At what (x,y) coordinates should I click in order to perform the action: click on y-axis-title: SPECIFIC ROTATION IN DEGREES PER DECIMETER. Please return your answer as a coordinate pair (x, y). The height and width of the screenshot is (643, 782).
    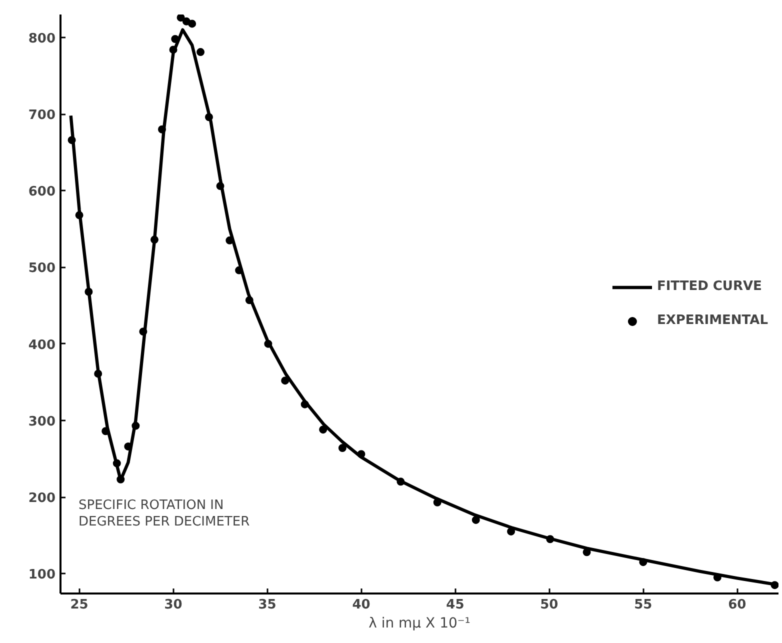
    Looking at the image, I should click on (164, 514).